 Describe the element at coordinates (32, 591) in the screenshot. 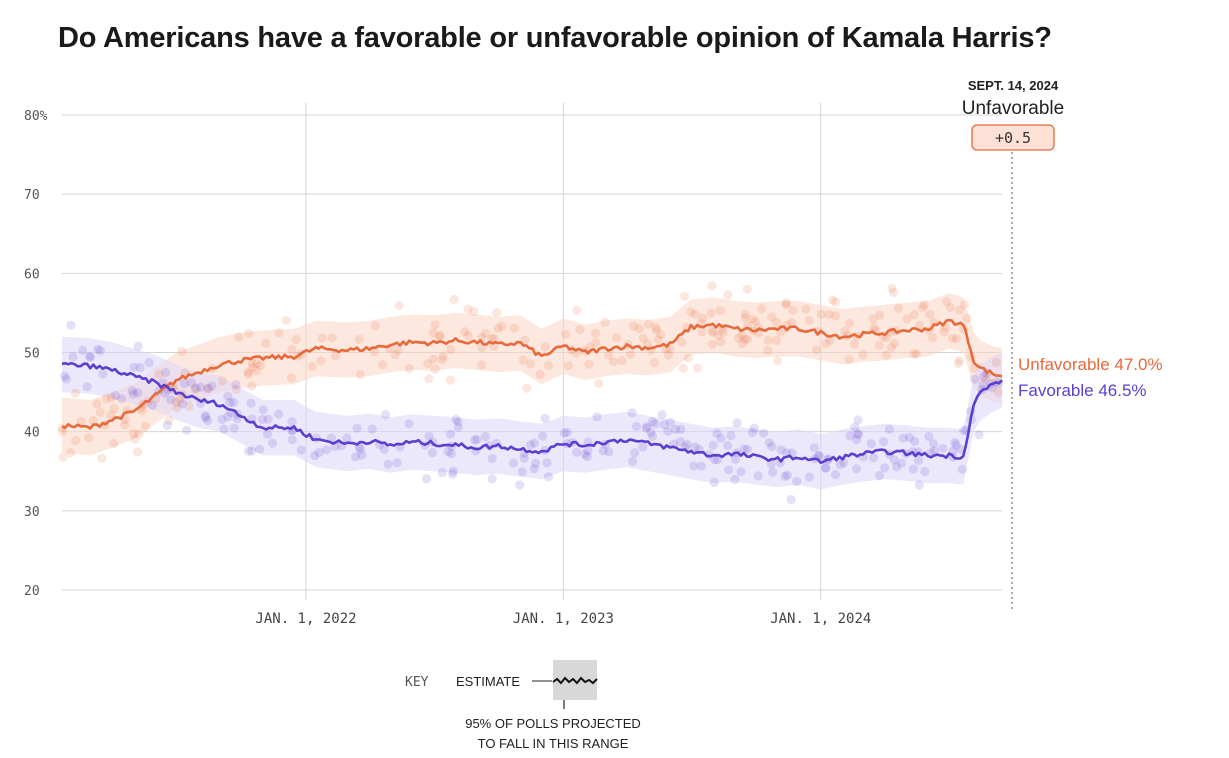

I see `y-tick-label: 20` at that location.